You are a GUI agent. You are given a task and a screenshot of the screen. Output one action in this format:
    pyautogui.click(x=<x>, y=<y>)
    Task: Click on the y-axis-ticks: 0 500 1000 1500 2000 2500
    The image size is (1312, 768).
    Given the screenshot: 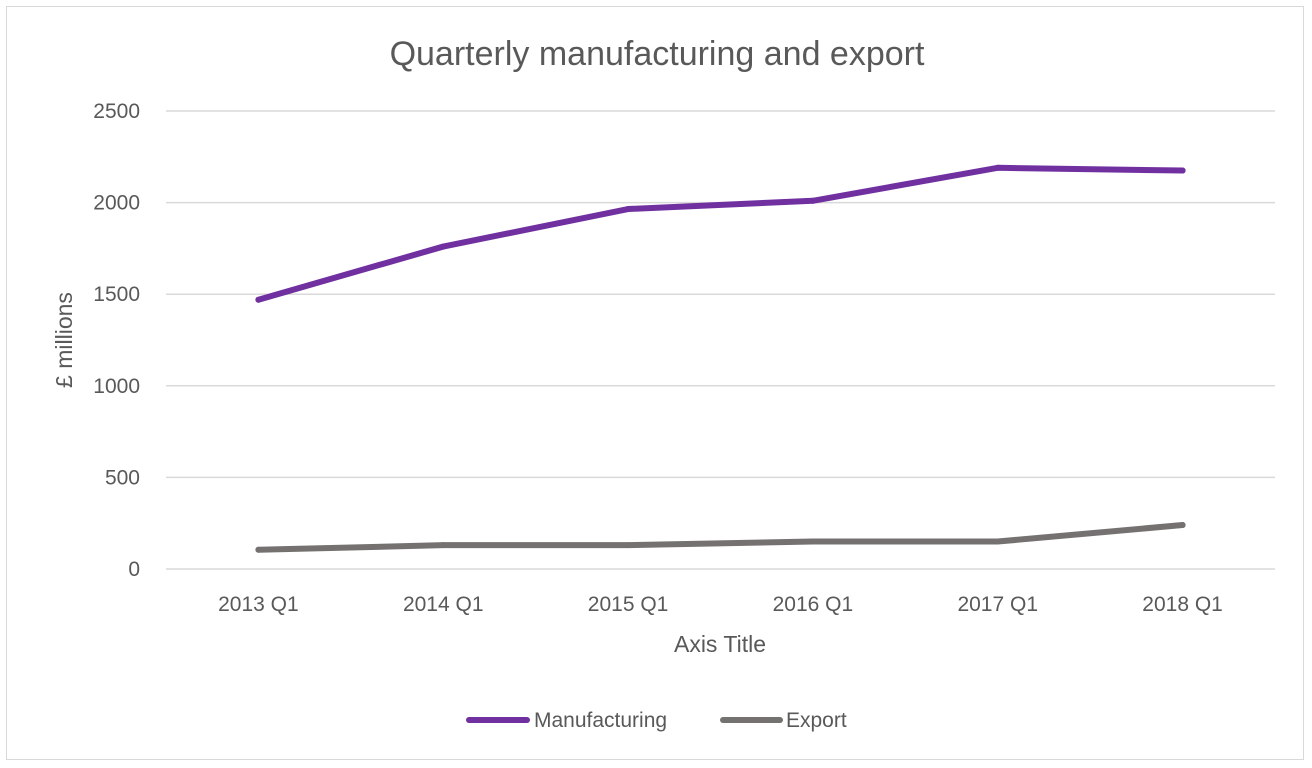 What is the action you would take?
    pyautogui.click(x=116, y=340)
    